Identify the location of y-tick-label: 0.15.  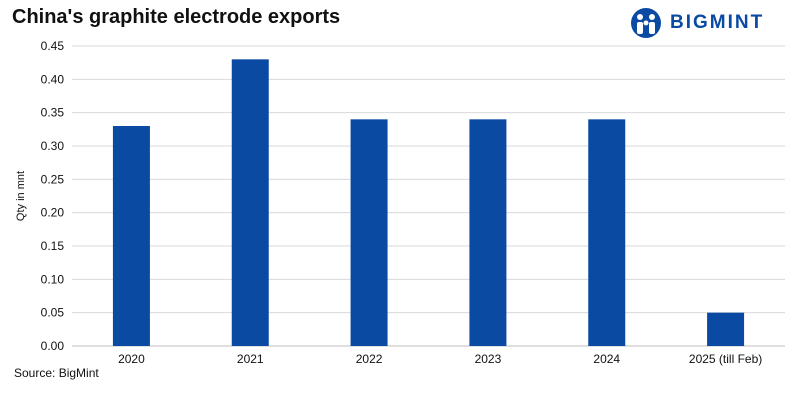
(53, 246).